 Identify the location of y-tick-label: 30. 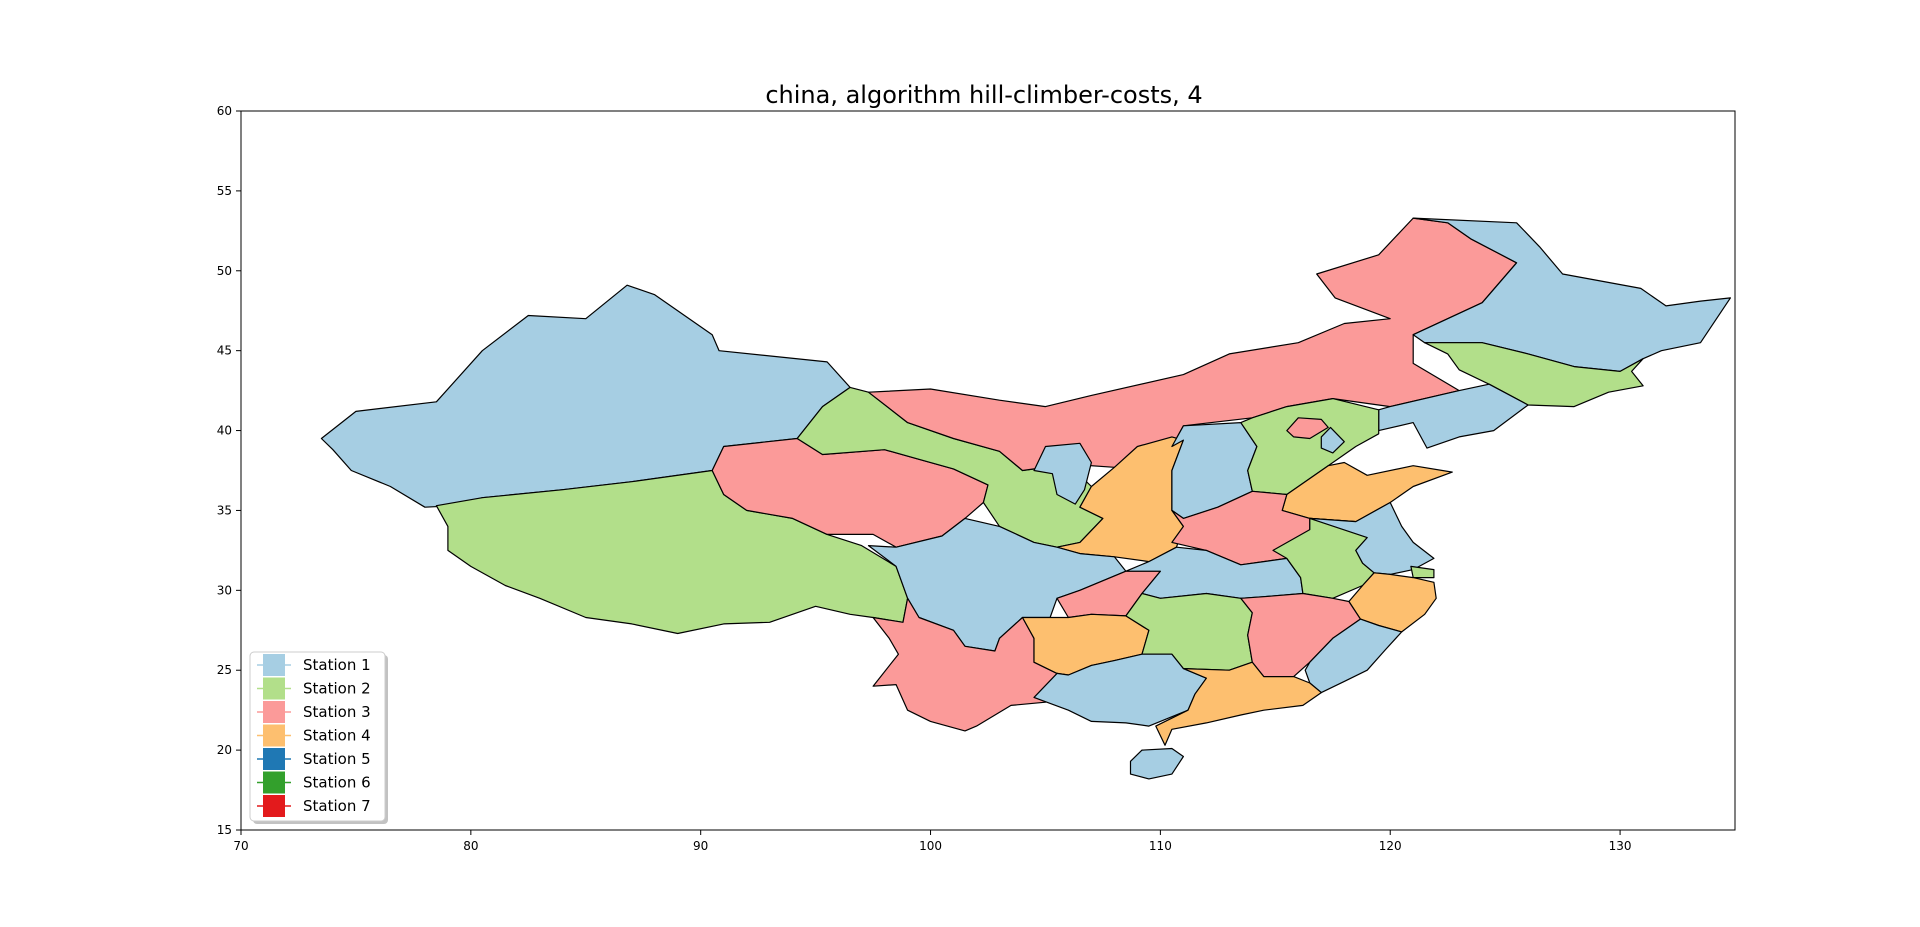
(224, 590).